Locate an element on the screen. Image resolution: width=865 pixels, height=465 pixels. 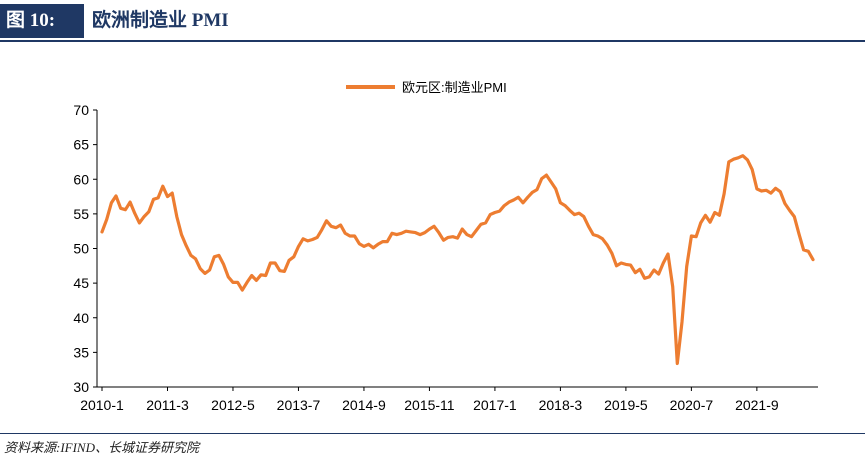
x-tick-label: 2019-5 is located at coordinates (626, 405).